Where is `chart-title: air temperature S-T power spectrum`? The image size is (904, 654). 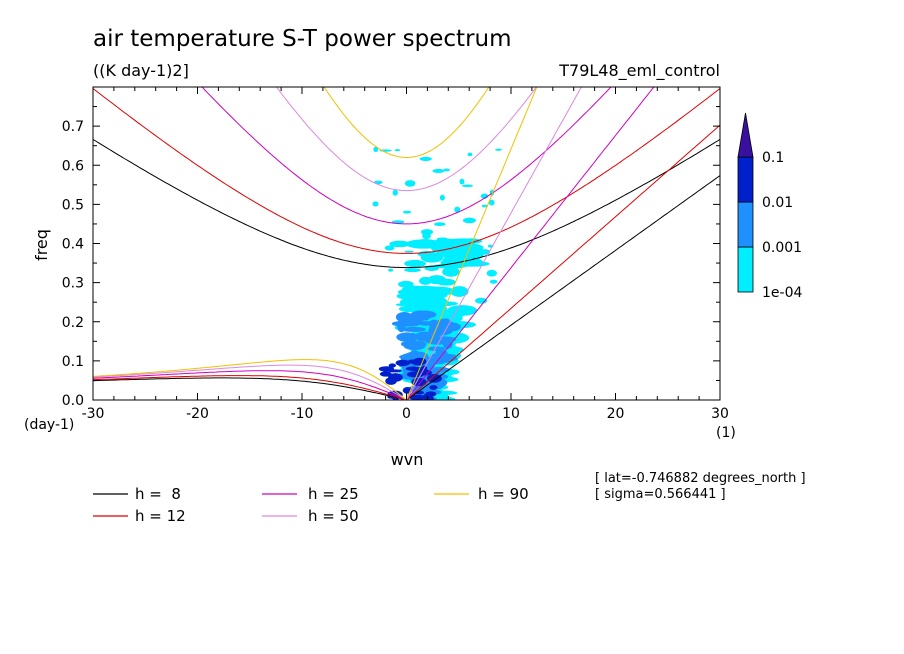 chart-title: air temperature S-T power spectrum is located at coordinates (302, 39).